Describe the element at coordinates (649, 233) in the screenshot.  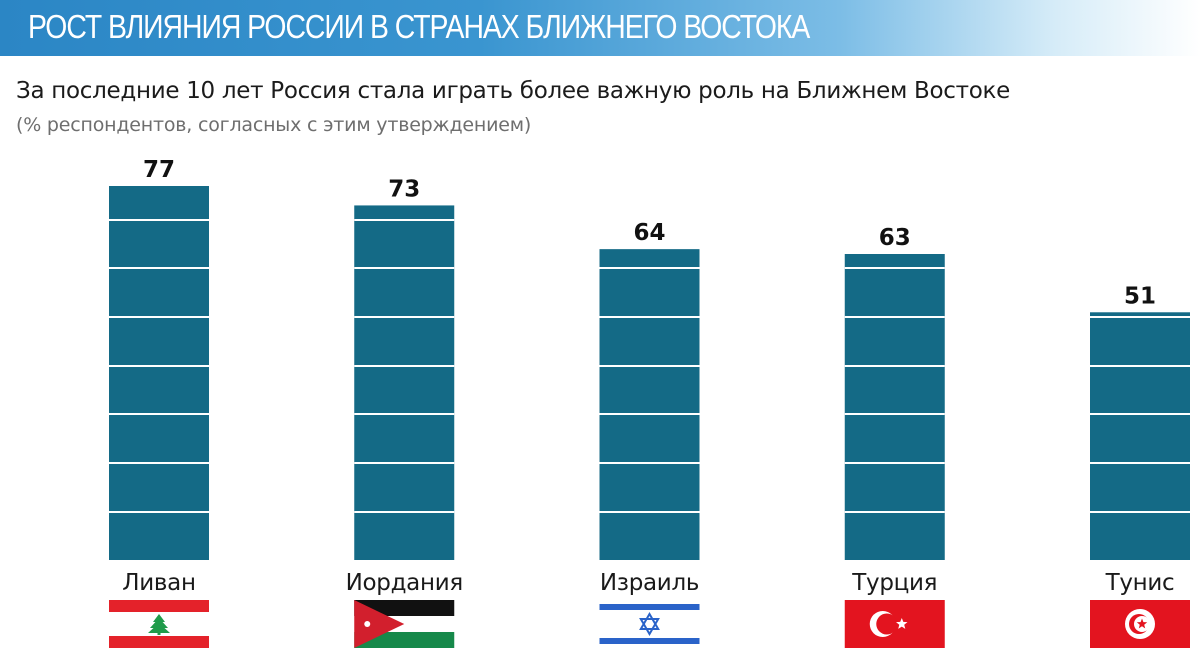
I see `data-label: 64` at that location.